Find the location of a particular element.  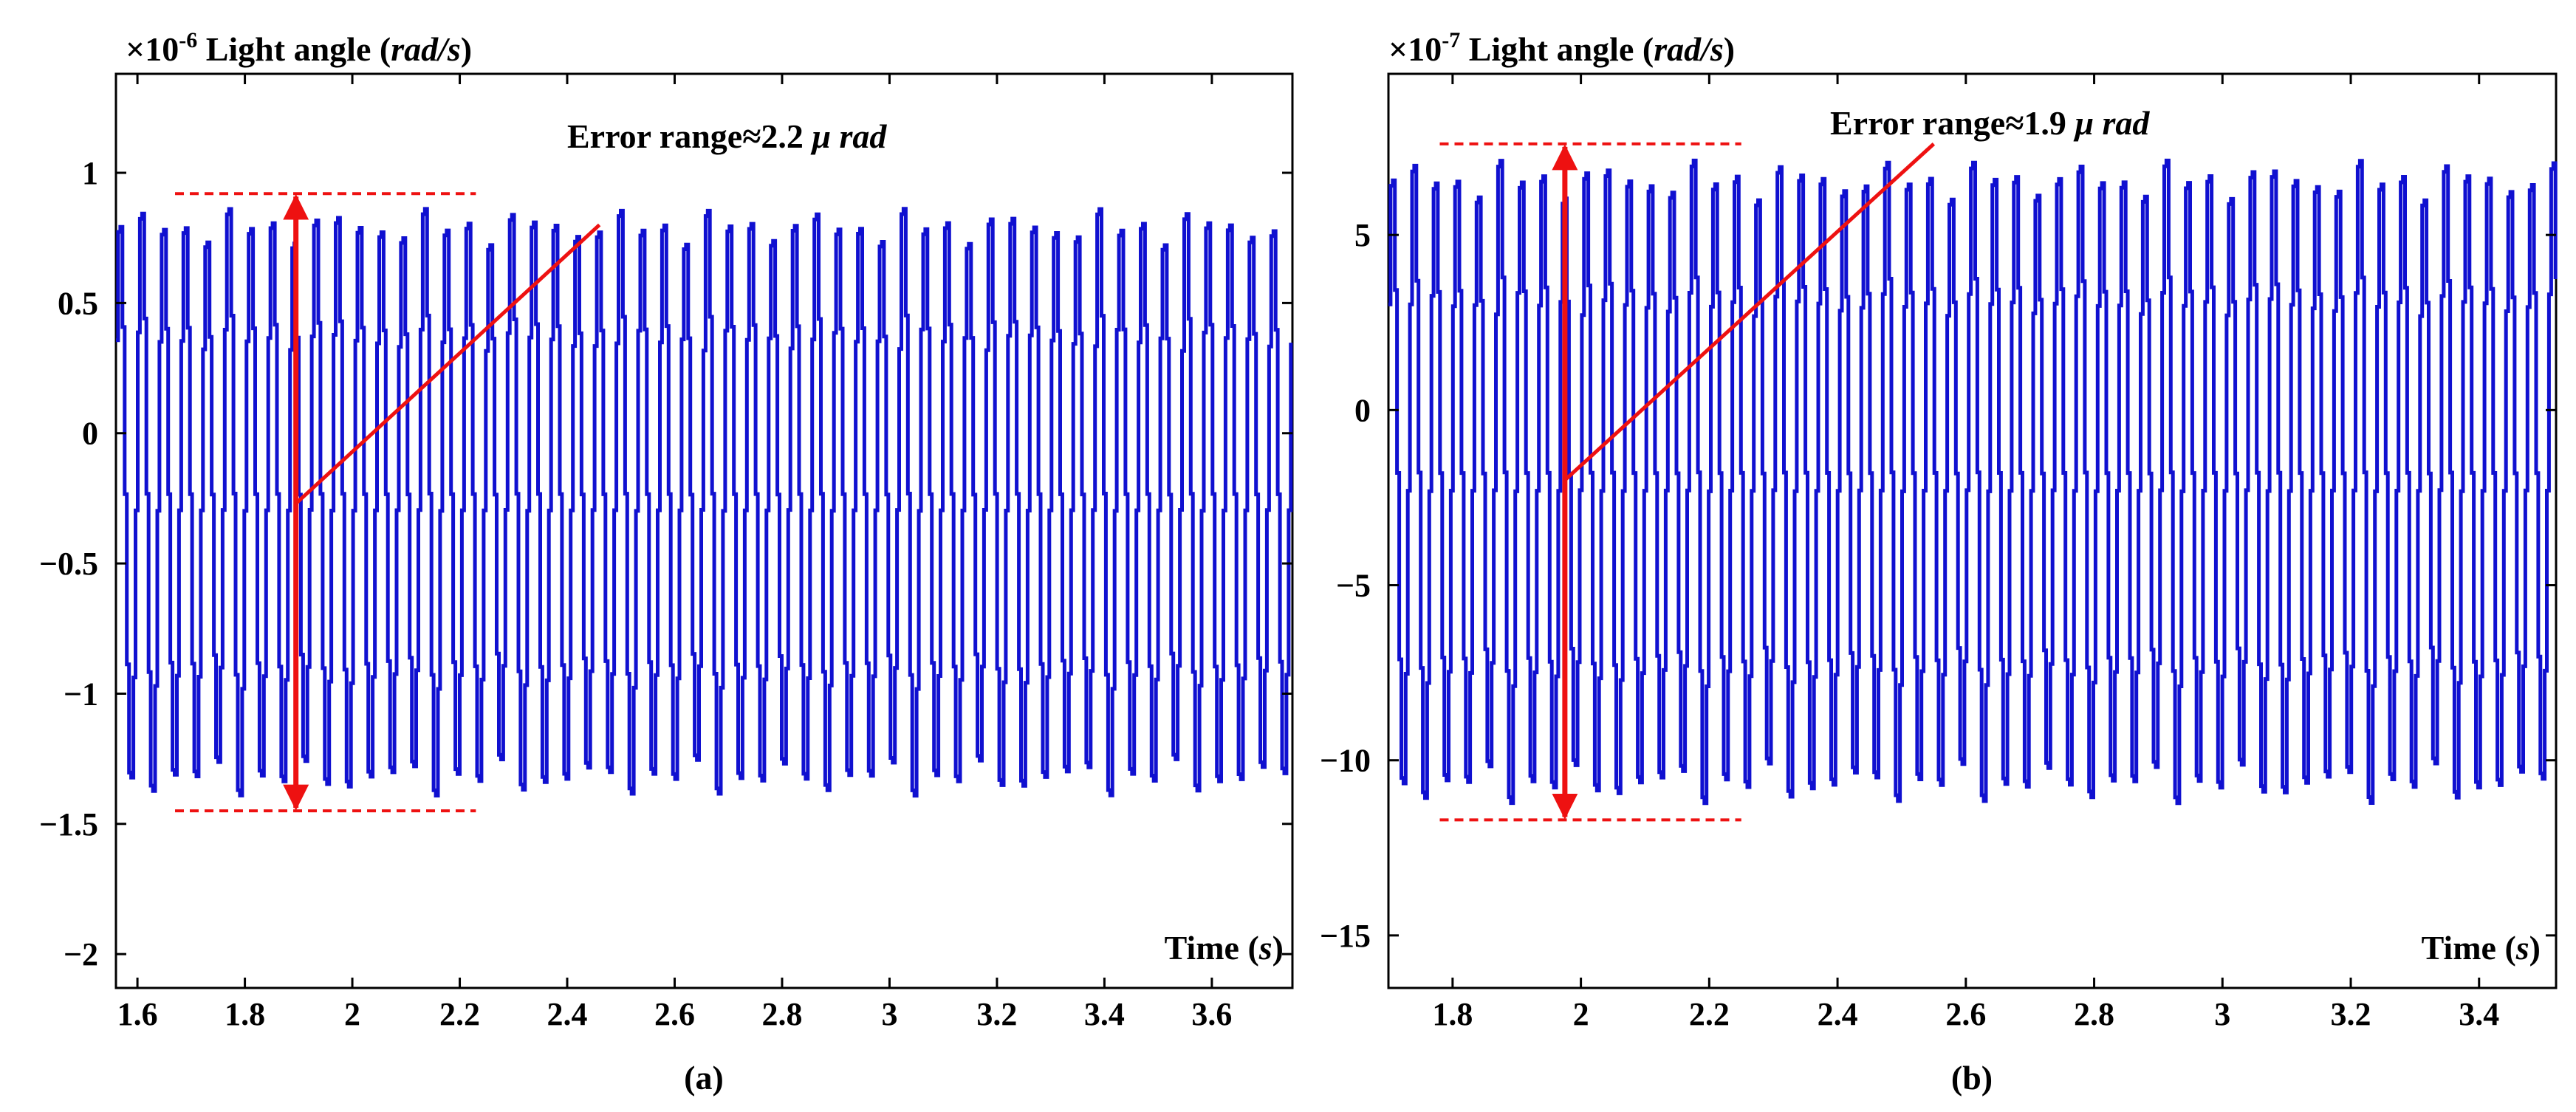

error-range-annotation-a is located at coordinates (388, 502).